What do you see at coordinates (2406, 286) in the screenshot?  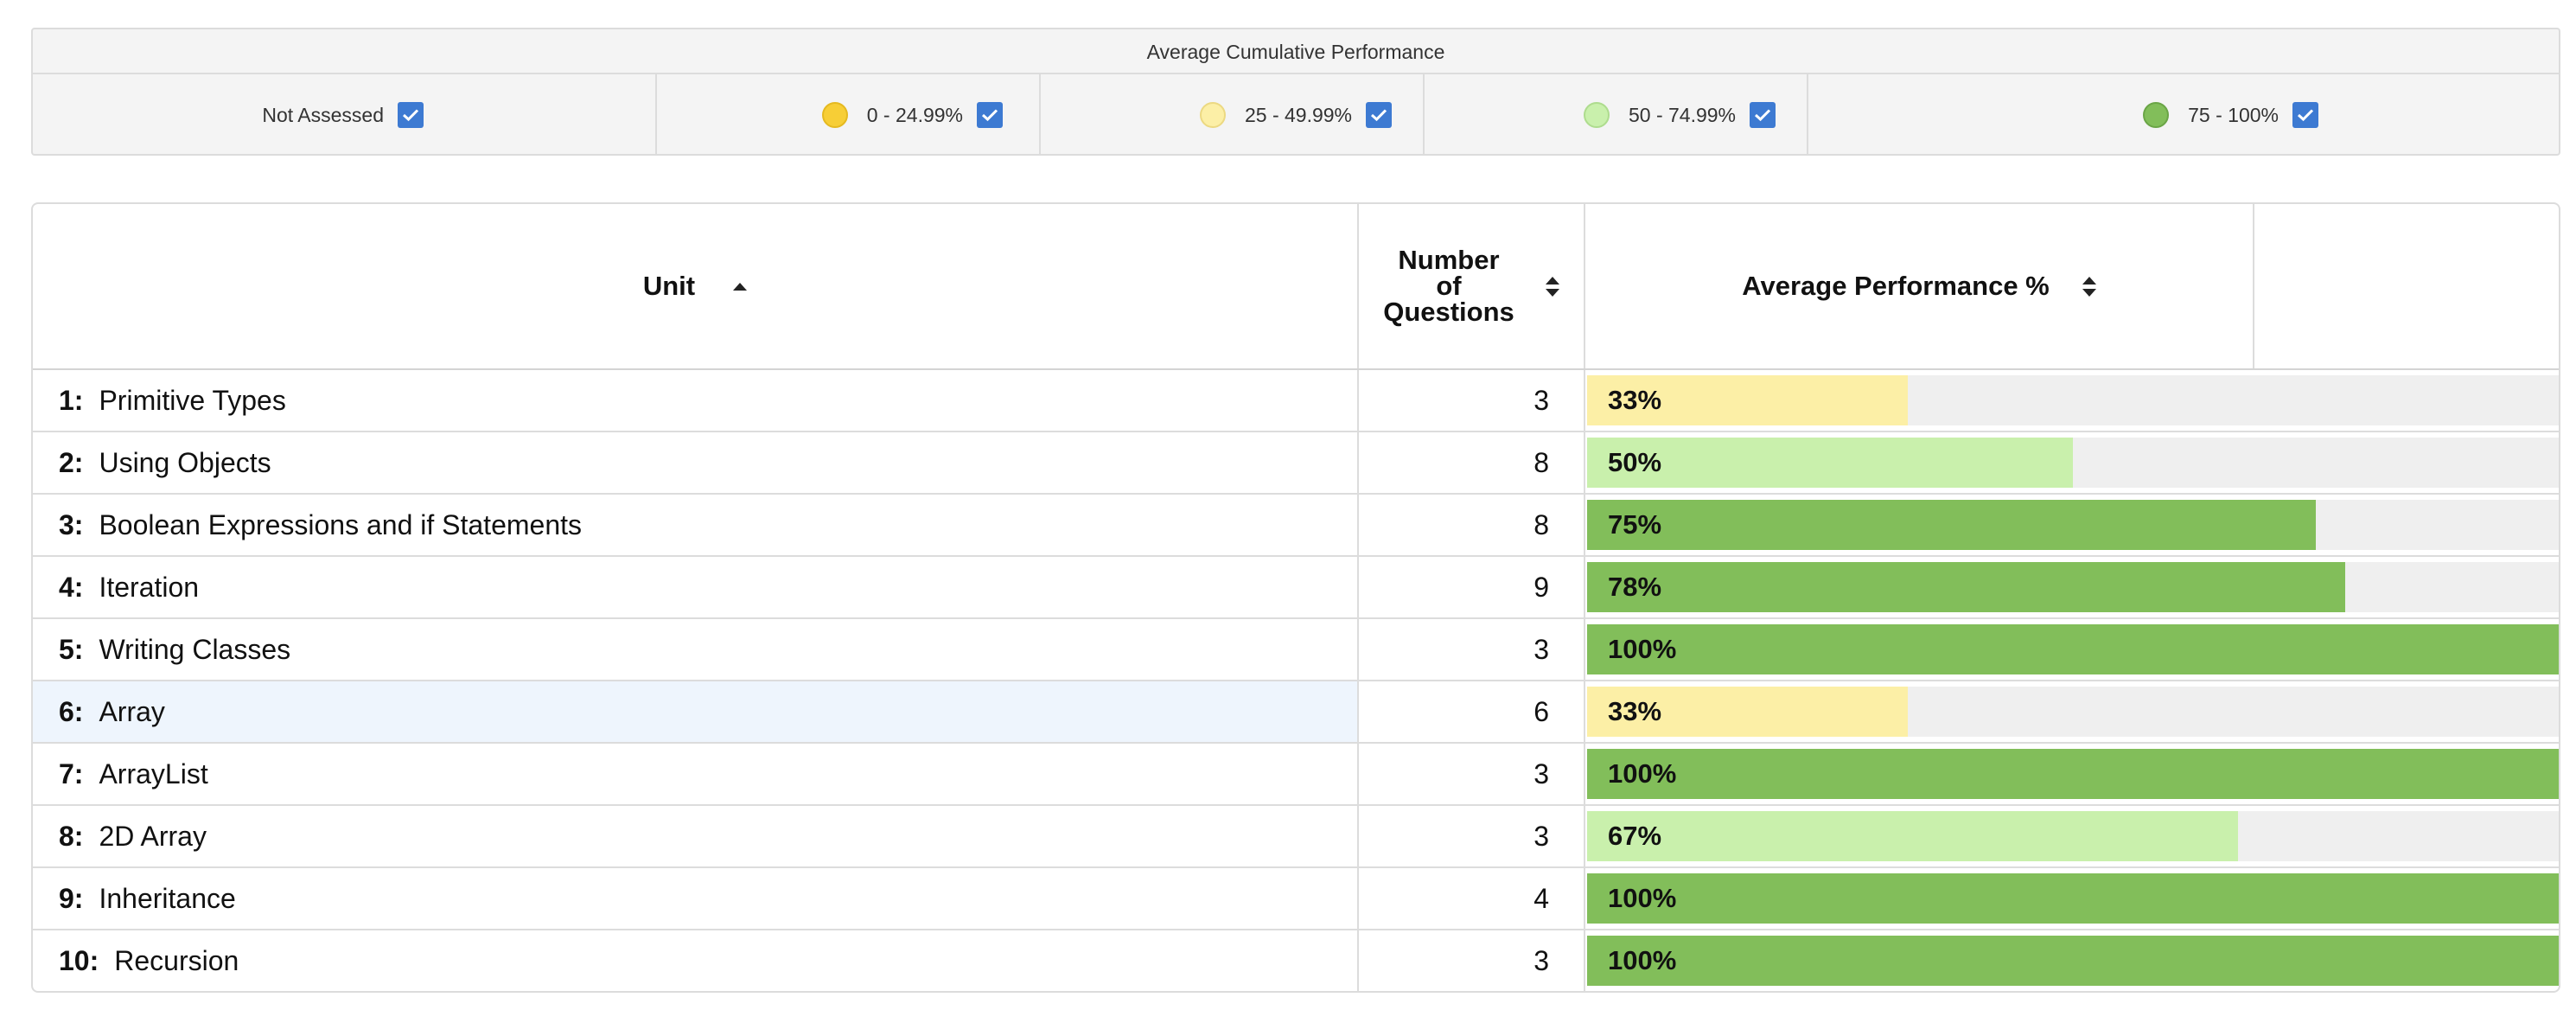 I see `empty-column-header` at bounding box center [2406, 286].